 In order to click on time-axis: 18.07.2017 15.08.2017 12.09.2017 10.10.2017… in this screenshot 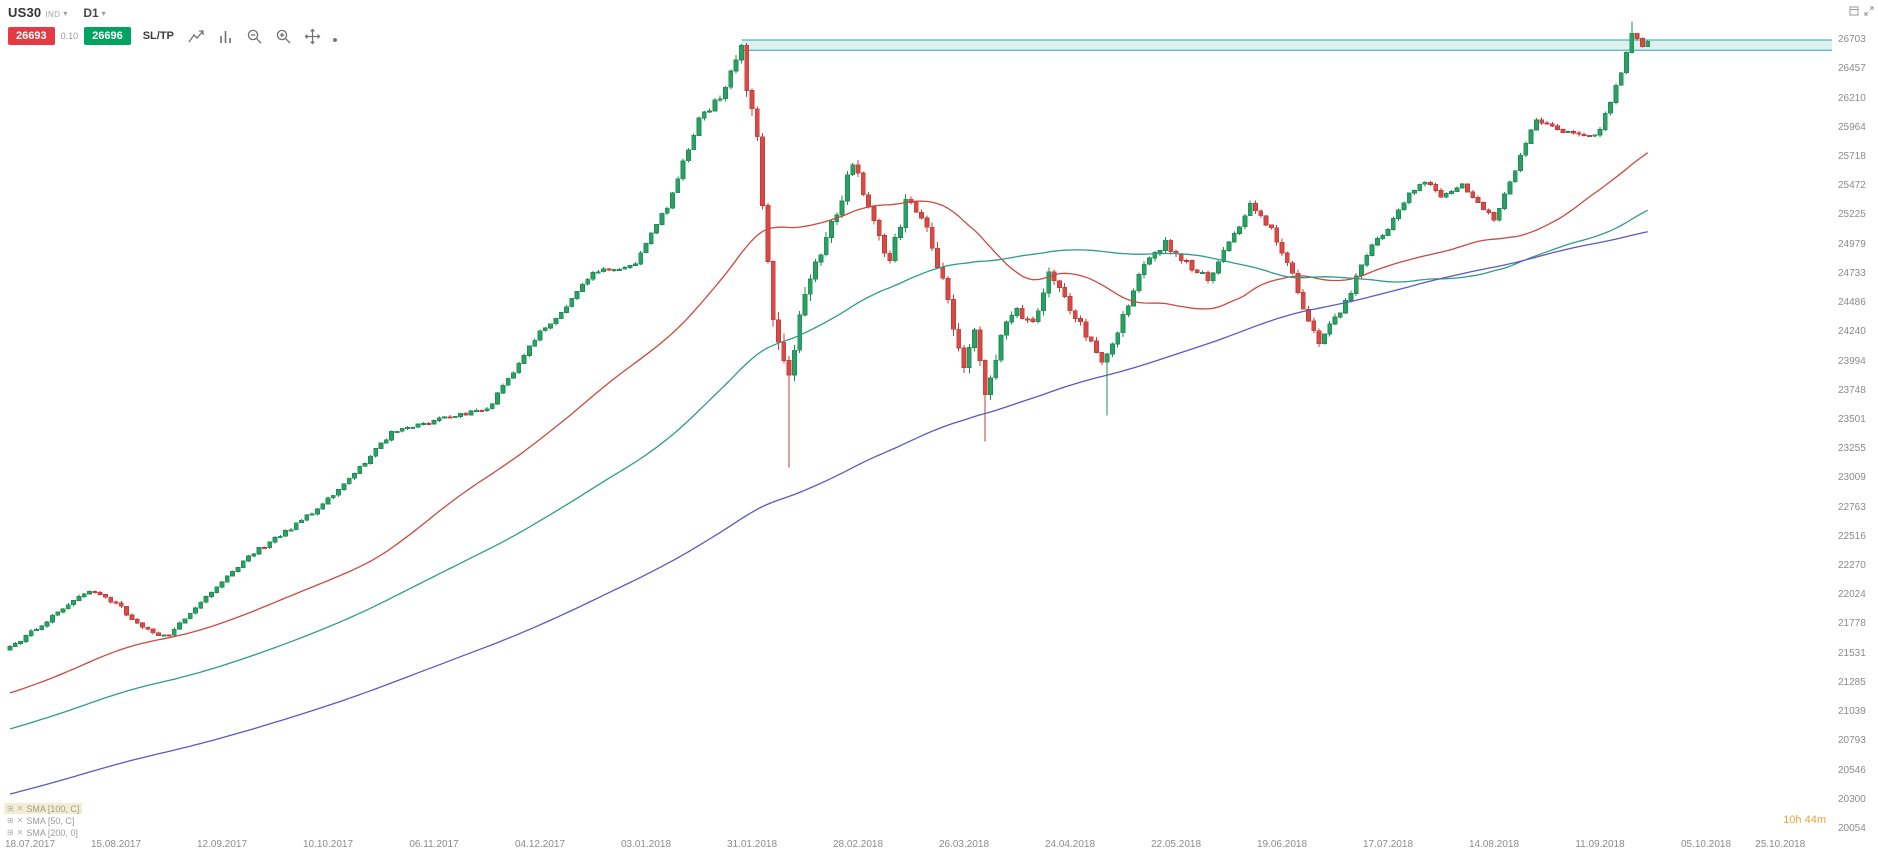, I will do `click(916, 845)`.